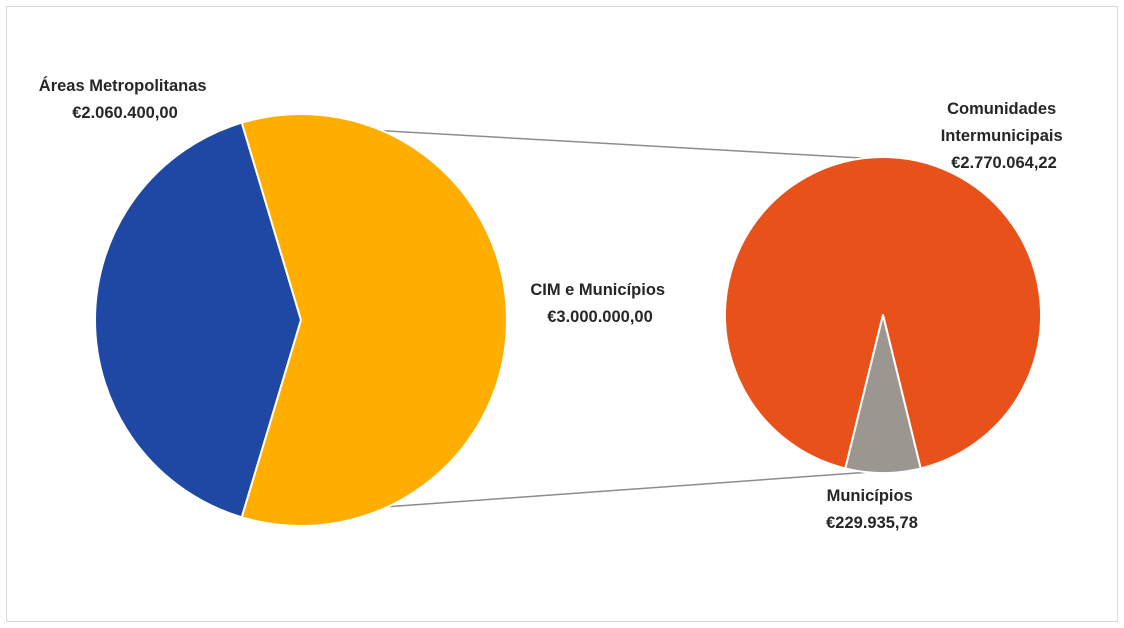  Describe the element at coordinates (1001, 109) in the screenshot. I see `label-comunidades-intermunicipais-name-line1: Comunidades` at that location.